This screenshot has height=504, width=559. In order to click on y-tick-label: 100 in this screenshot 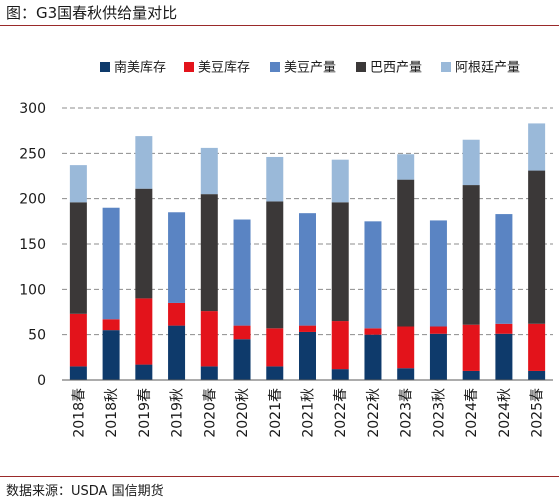, I will do `click(32, 290)`.